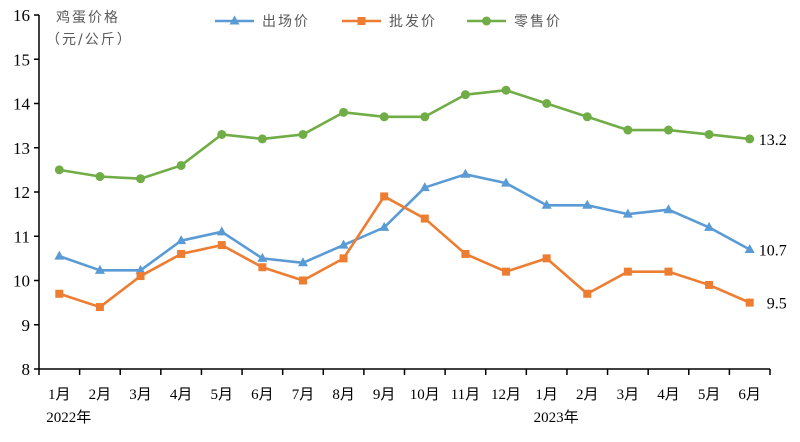  I want to click on legend-label: 零售价, so click(538, 22).